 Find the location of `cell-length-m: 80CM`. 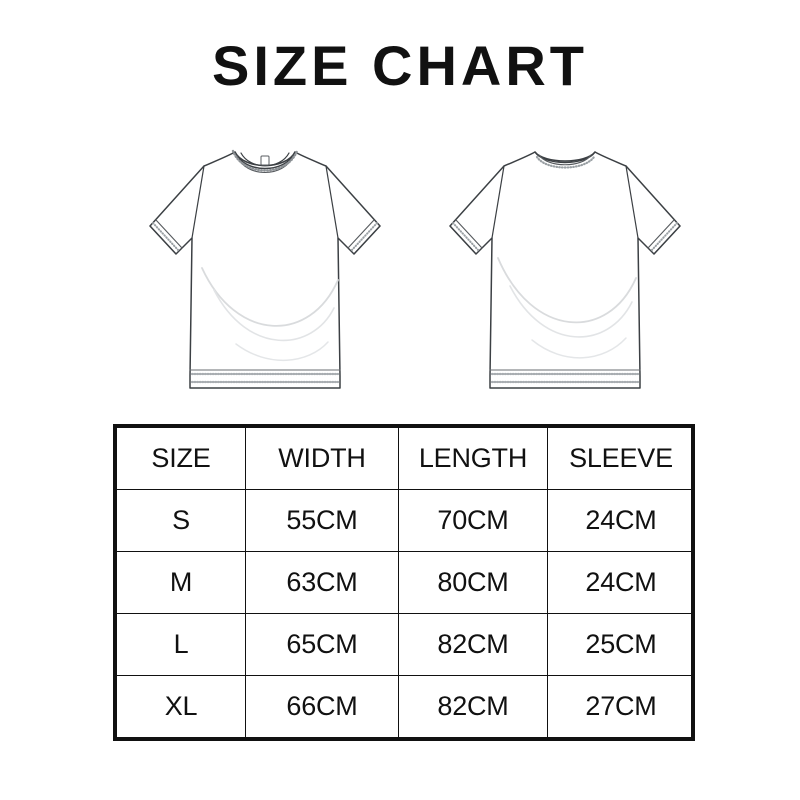

cell-length-m: 80CM is located at coordinates (473, 582).